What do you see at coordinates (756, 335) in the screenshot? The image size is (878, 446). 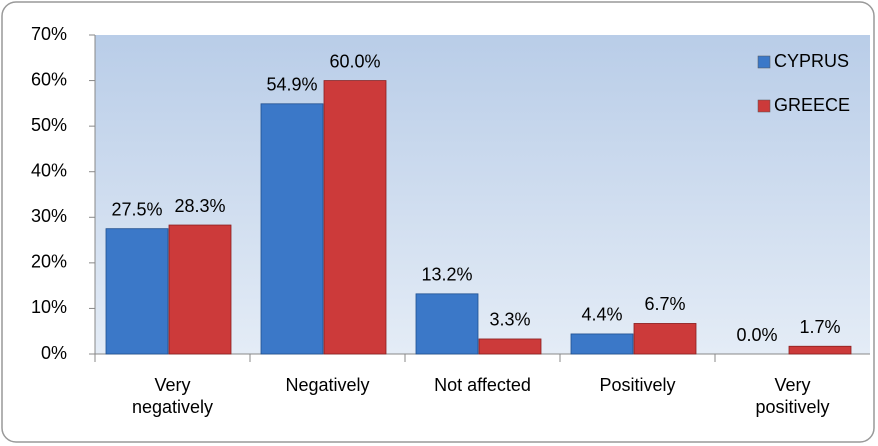 I see `data-label: 0.0%` at bounding box center [756, 335].